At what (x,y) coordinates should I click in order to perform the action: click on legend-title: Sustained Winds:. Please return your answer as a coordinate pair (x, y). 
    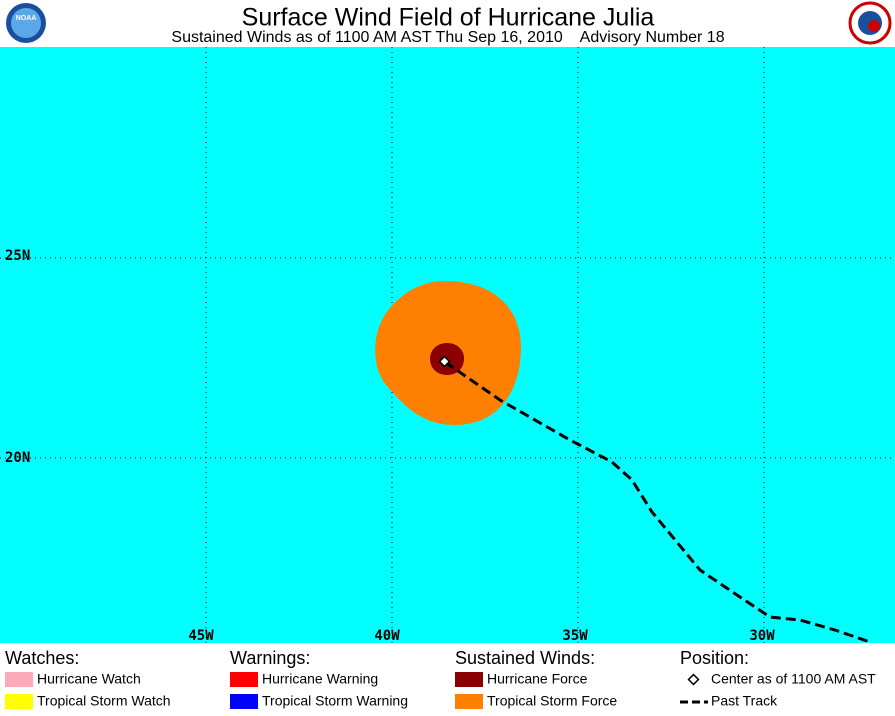
    Looking at the image, I should click on (525, 658).